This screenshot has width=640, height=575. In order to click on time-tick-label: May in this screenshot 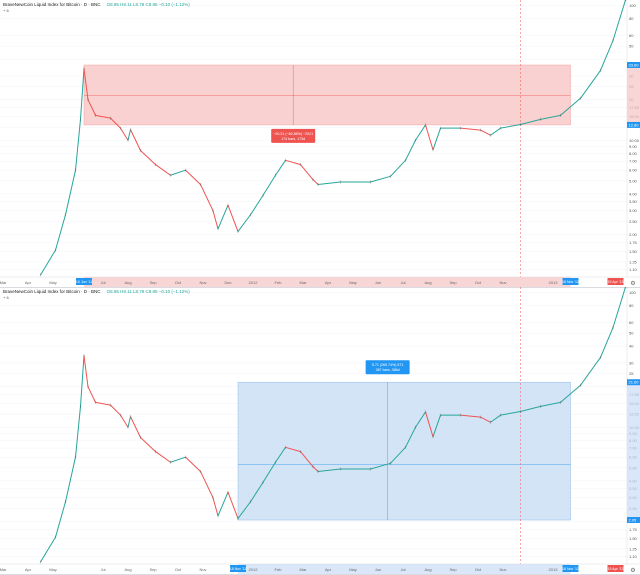, I will do `click(53, 569)`.